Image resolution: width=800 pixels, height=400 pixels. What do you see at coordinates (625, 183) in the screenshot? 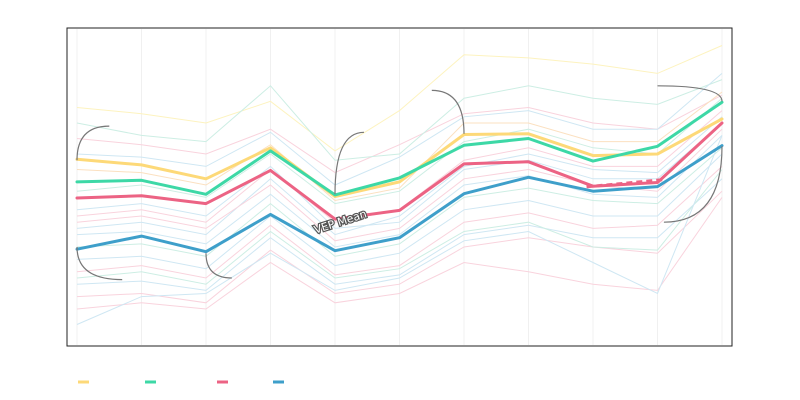
I see `series-dashed-segment` at bounding box center [625, 183].